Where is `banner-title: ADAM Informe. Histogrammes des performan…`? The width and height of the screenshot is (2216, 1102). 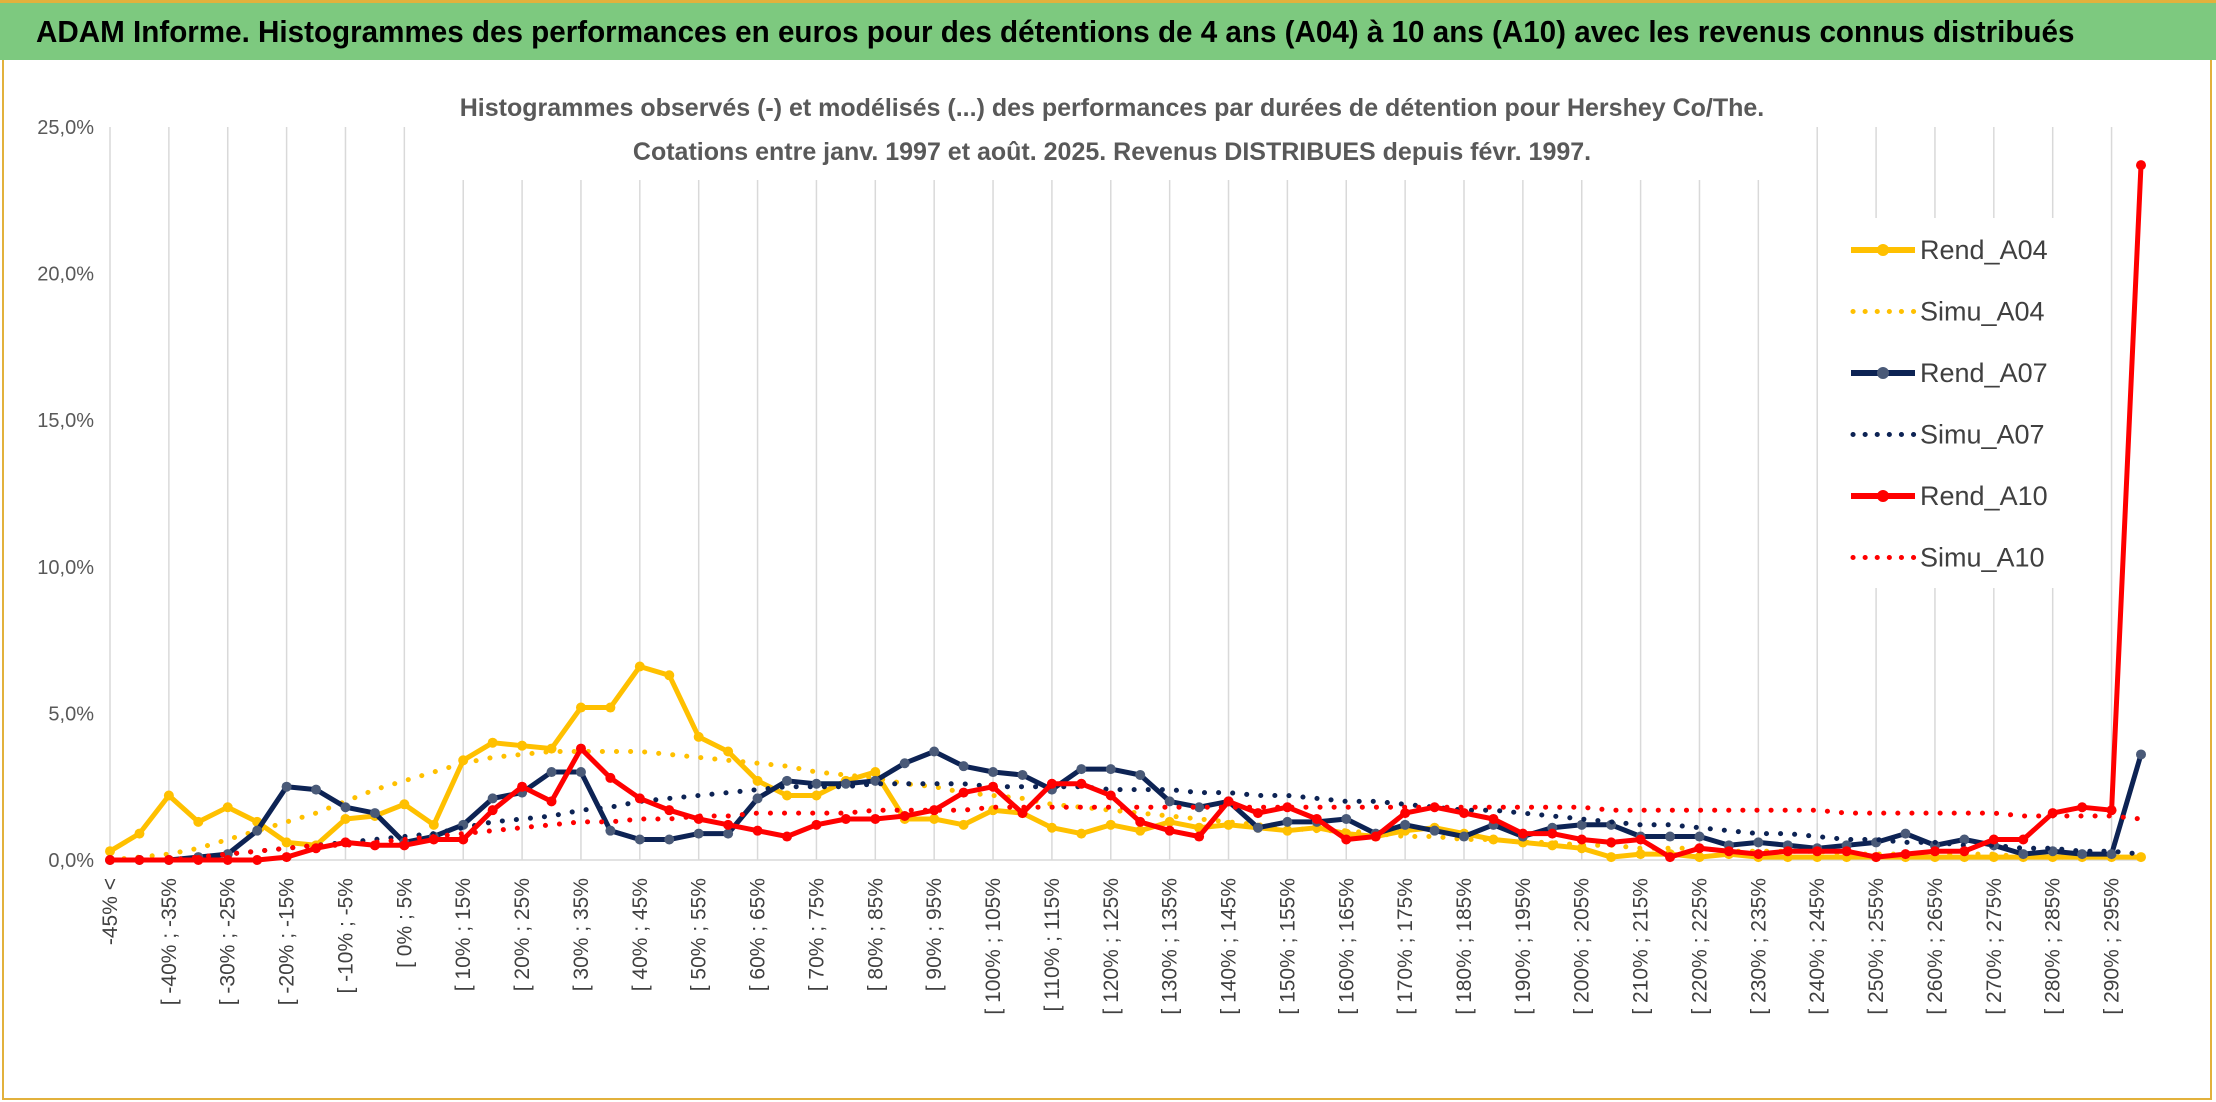 banner-title: ADAM Informe. Histogrammes des performan… is located at coordinates (1055, 31).